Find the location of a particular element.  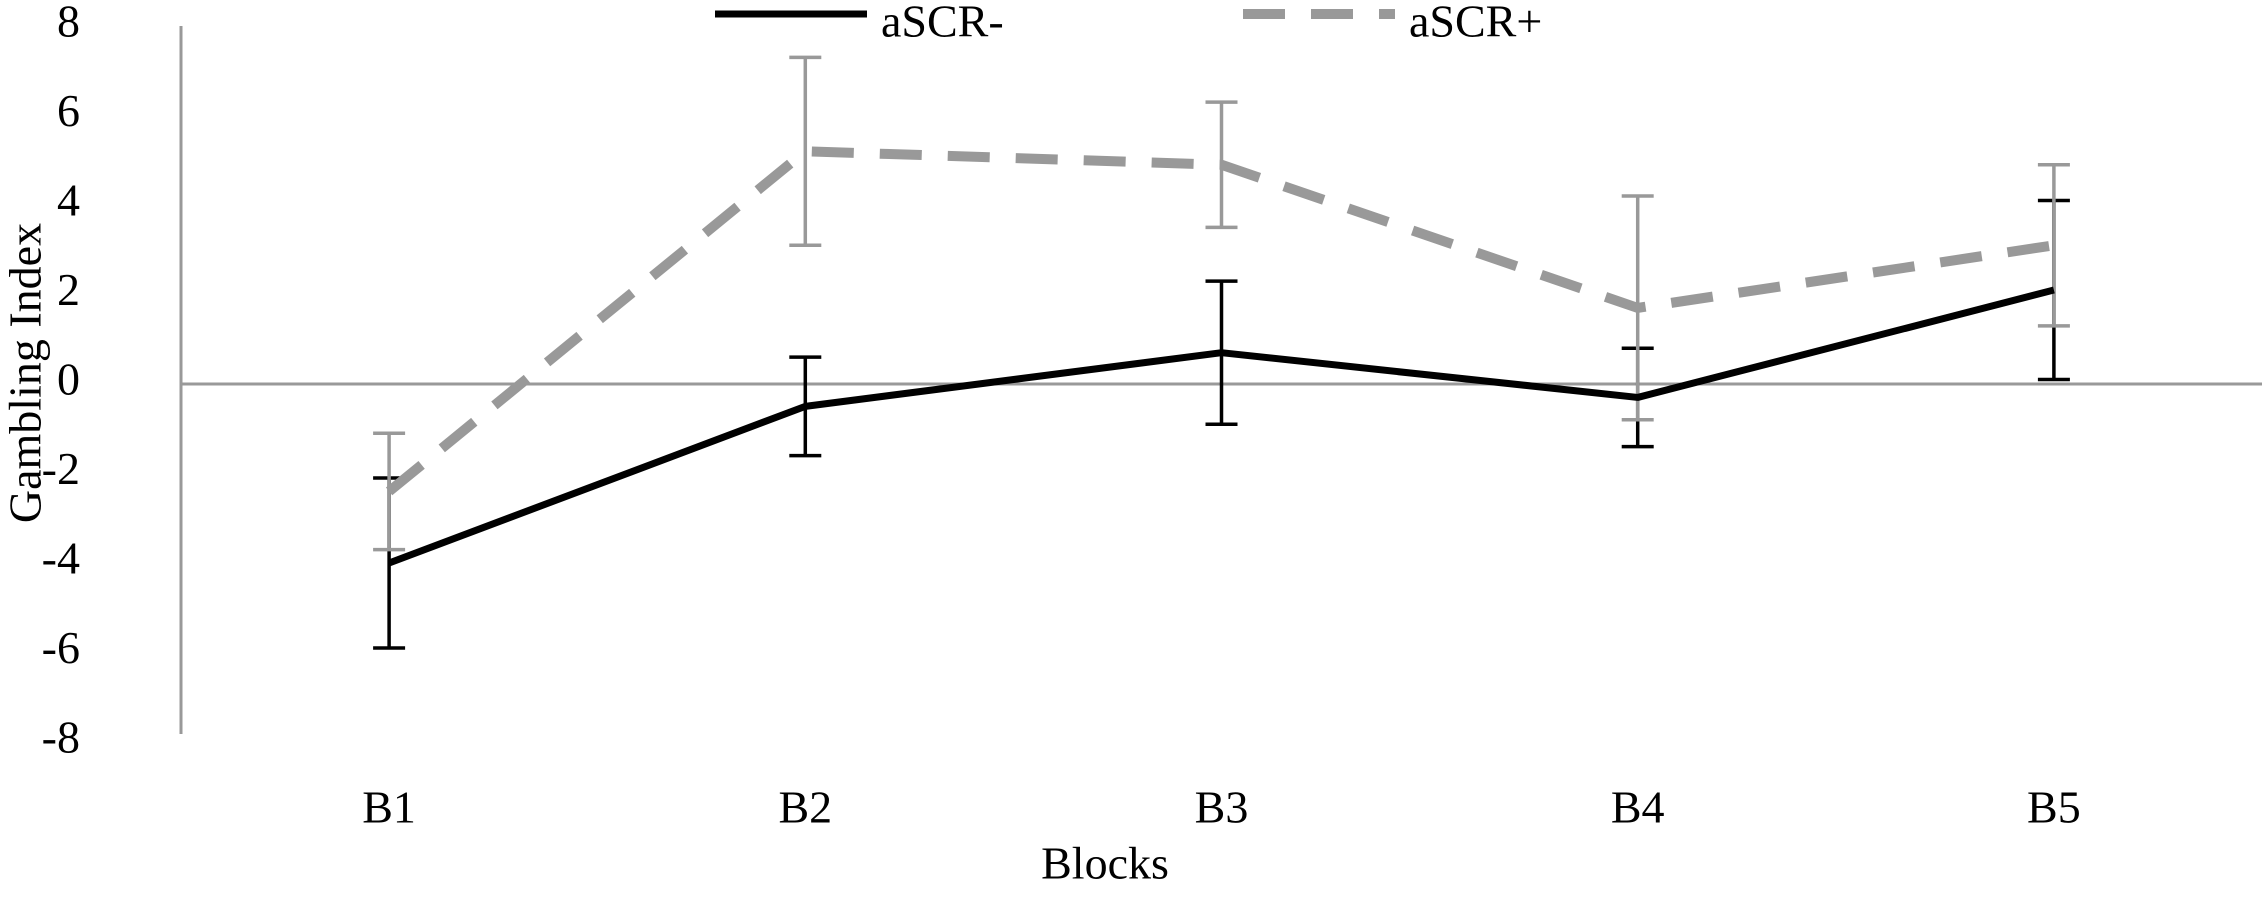

x-tick-label: B3 is located at coordinates (1222, 807).